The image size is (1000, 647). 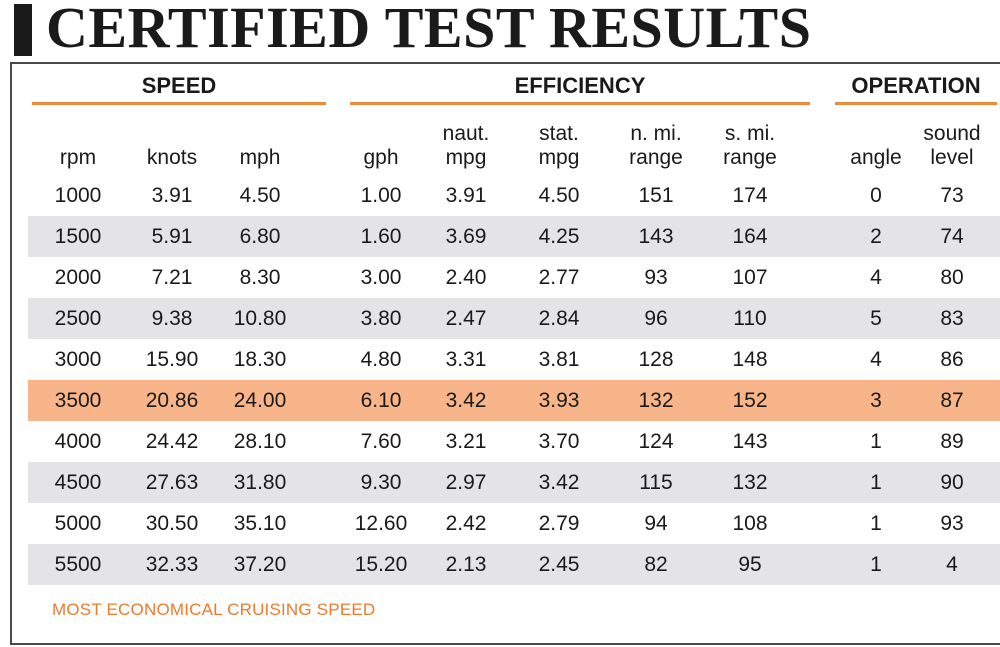 I want to click on cell-angle: 4, so click(x=876, y=277).